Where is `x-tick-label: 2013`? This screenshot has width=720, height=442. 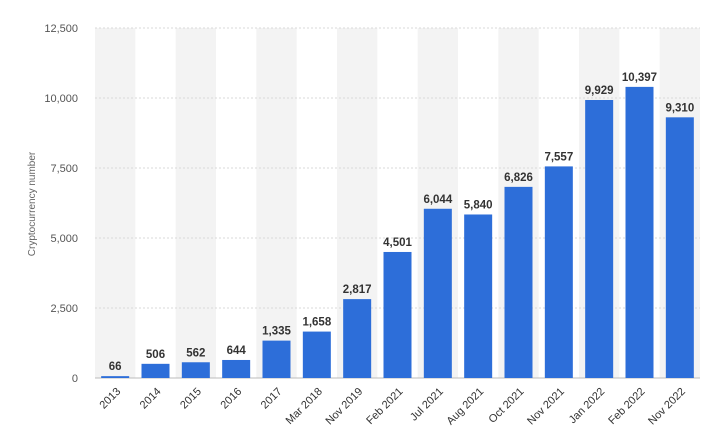 x-tick-label: 2013 is located at coordinates (110, 399).